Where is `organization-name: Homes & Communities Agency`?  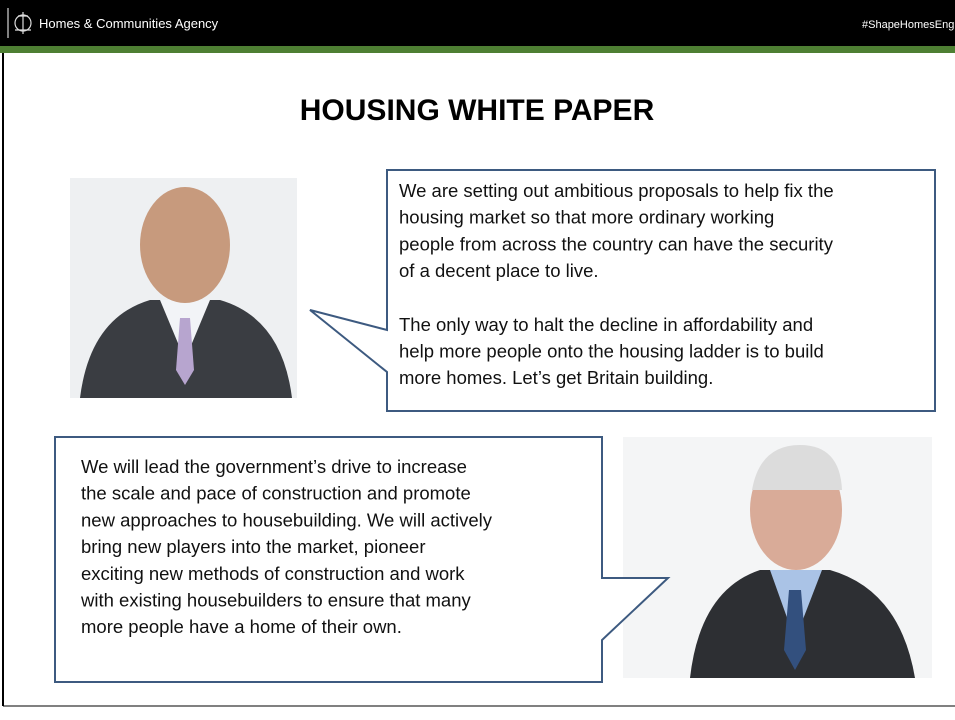 organization-name: Homes & Communities Agency is located at coordinates (129, 23).